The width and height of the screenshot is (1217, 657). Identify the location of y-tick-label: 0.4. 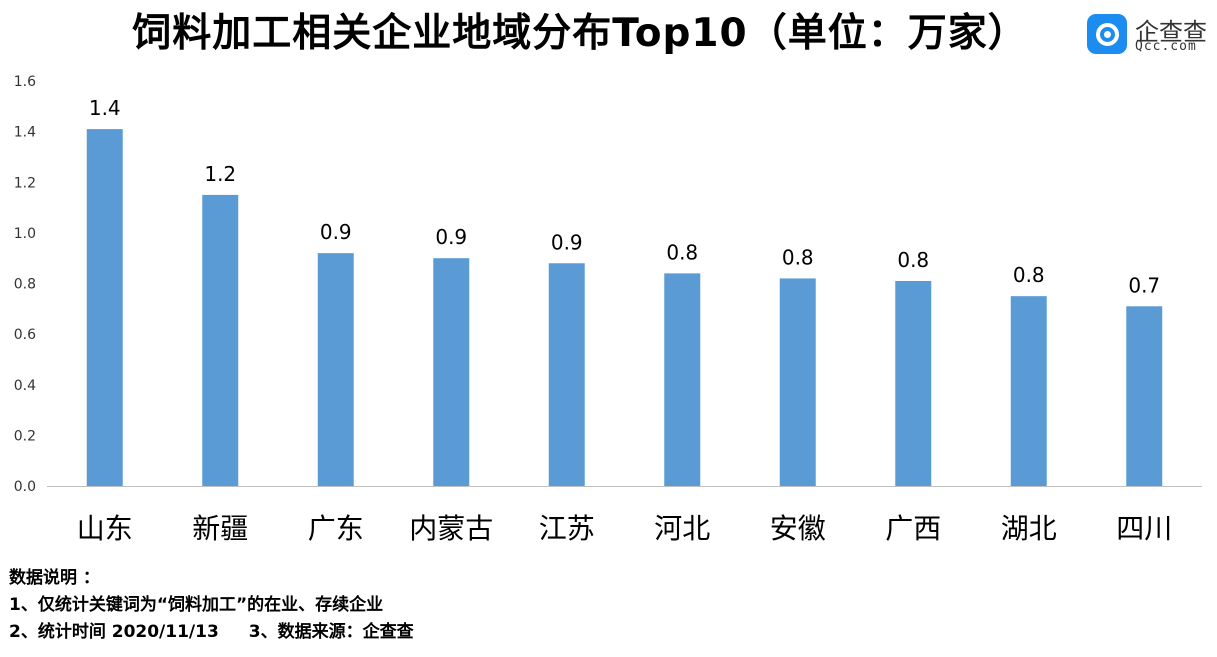
(25, 386).